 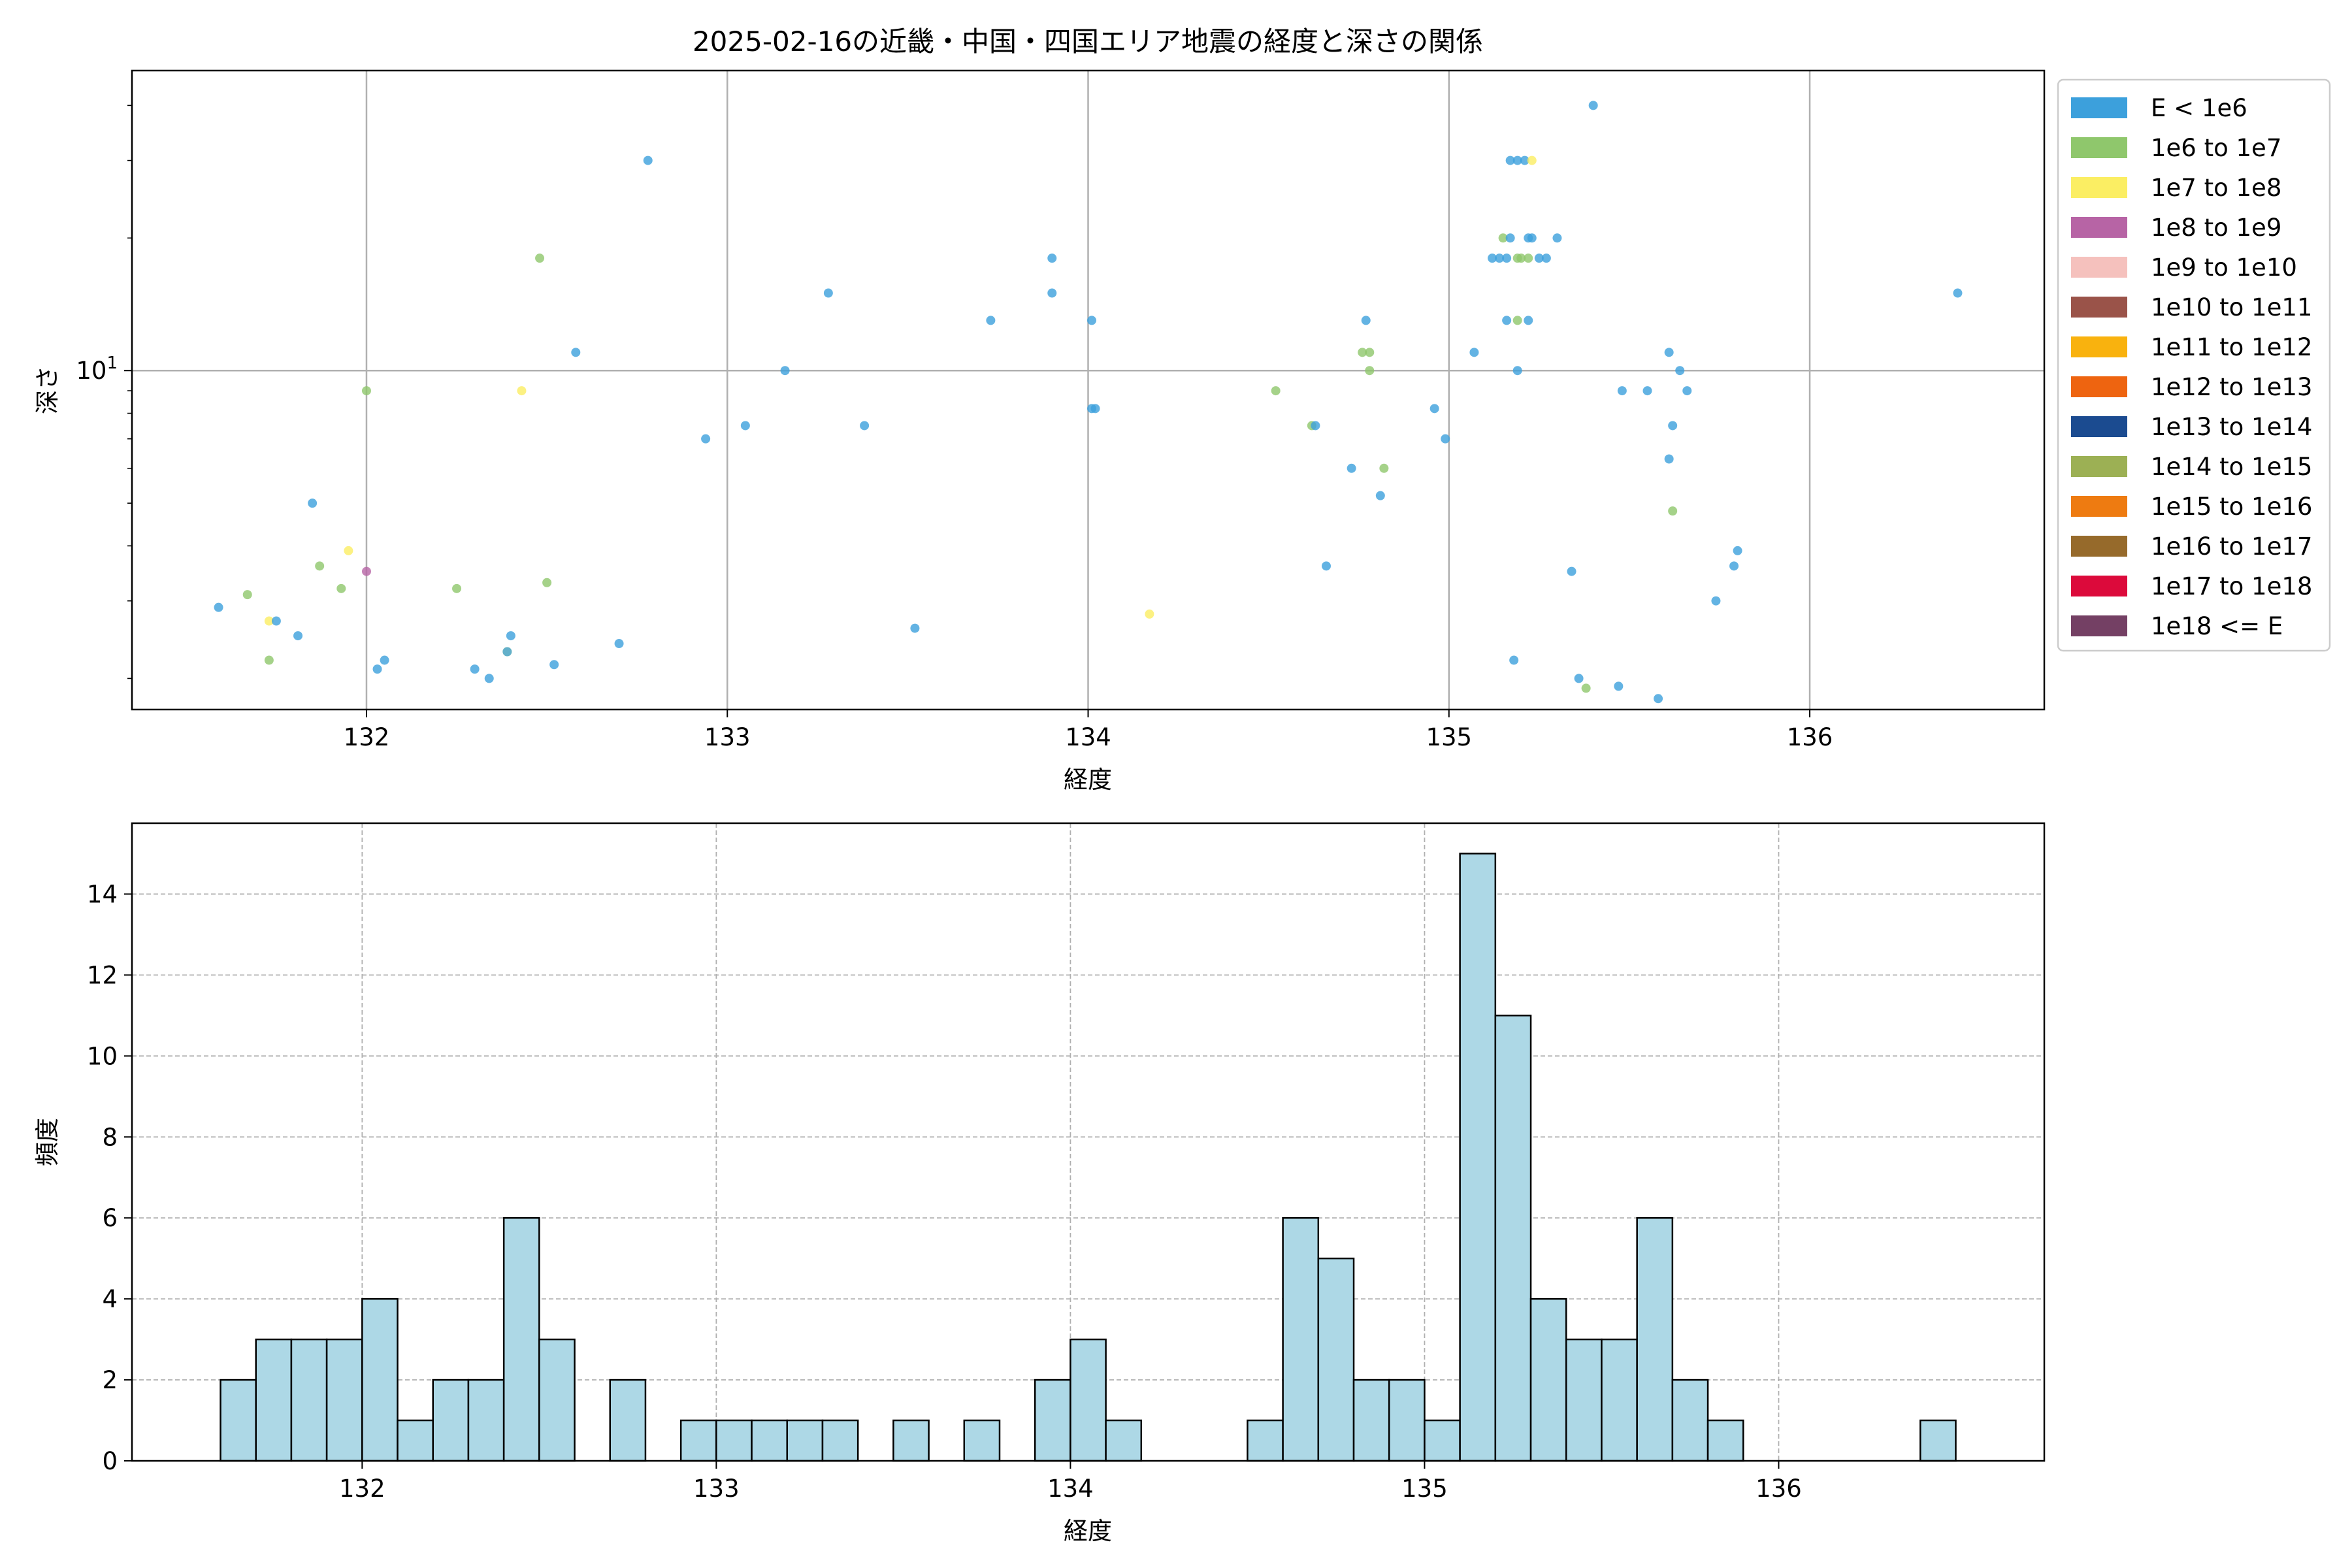 I want to click on histogram-y-tick-label: 2, so click(x=110, y=1380).